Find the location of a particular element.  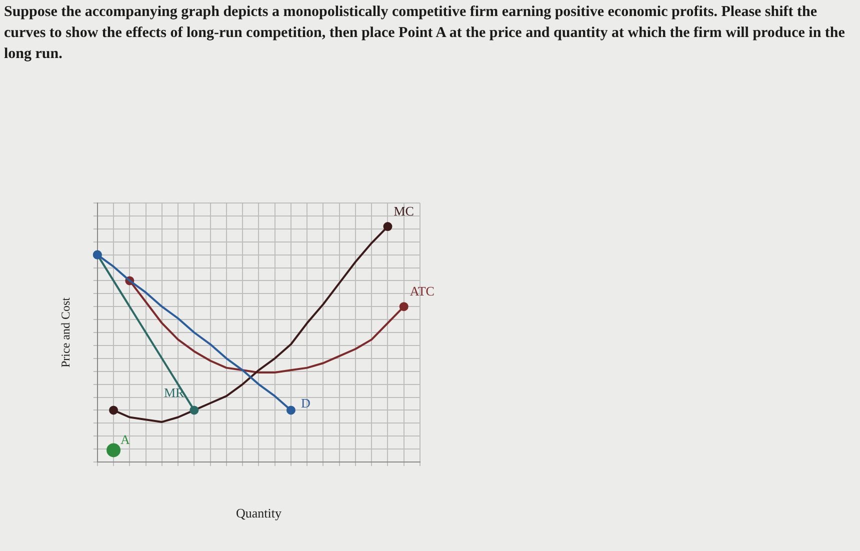

series-label: D is located at coordinates (305, 403).